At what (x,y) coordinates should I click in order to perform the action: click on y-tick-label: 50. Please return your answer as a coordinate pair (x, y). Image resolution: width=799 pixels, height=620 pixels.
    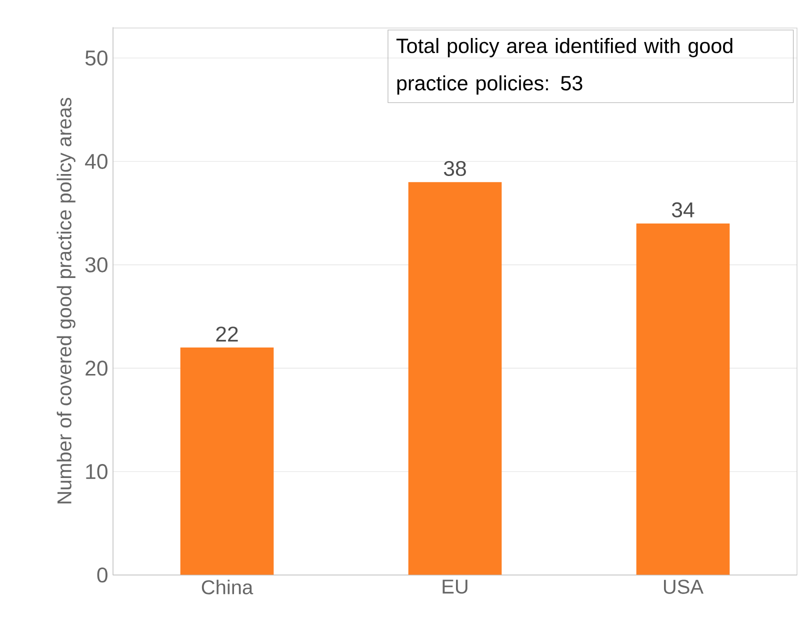
    Looking at the image, I should click on (96, 58).